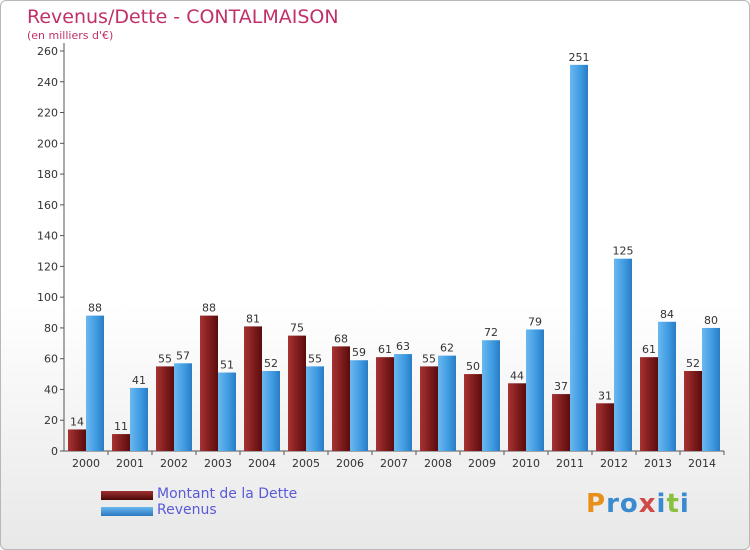 Image resolution: width=750 pixels, height=550 pixels. I want to click on data-label: 31, so click(605, 395).